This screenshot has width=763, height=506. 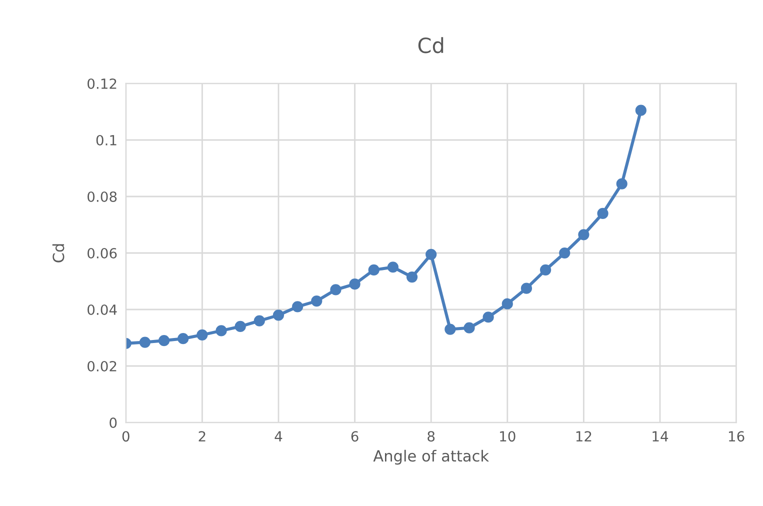 I want to click on x-tick-label: 8, so click(x=431, y=436).